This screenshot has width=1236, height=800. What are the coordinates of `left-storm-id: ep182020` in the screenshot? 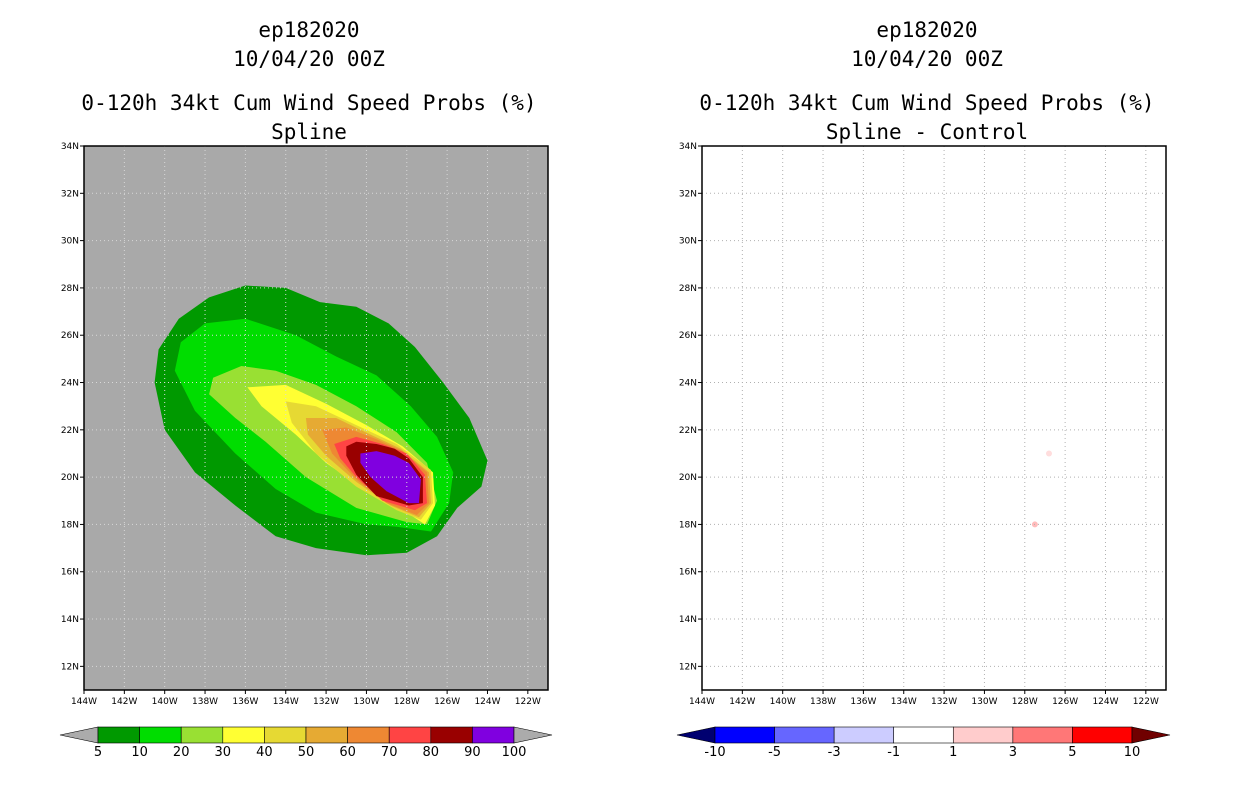 It's located at (308, 30).